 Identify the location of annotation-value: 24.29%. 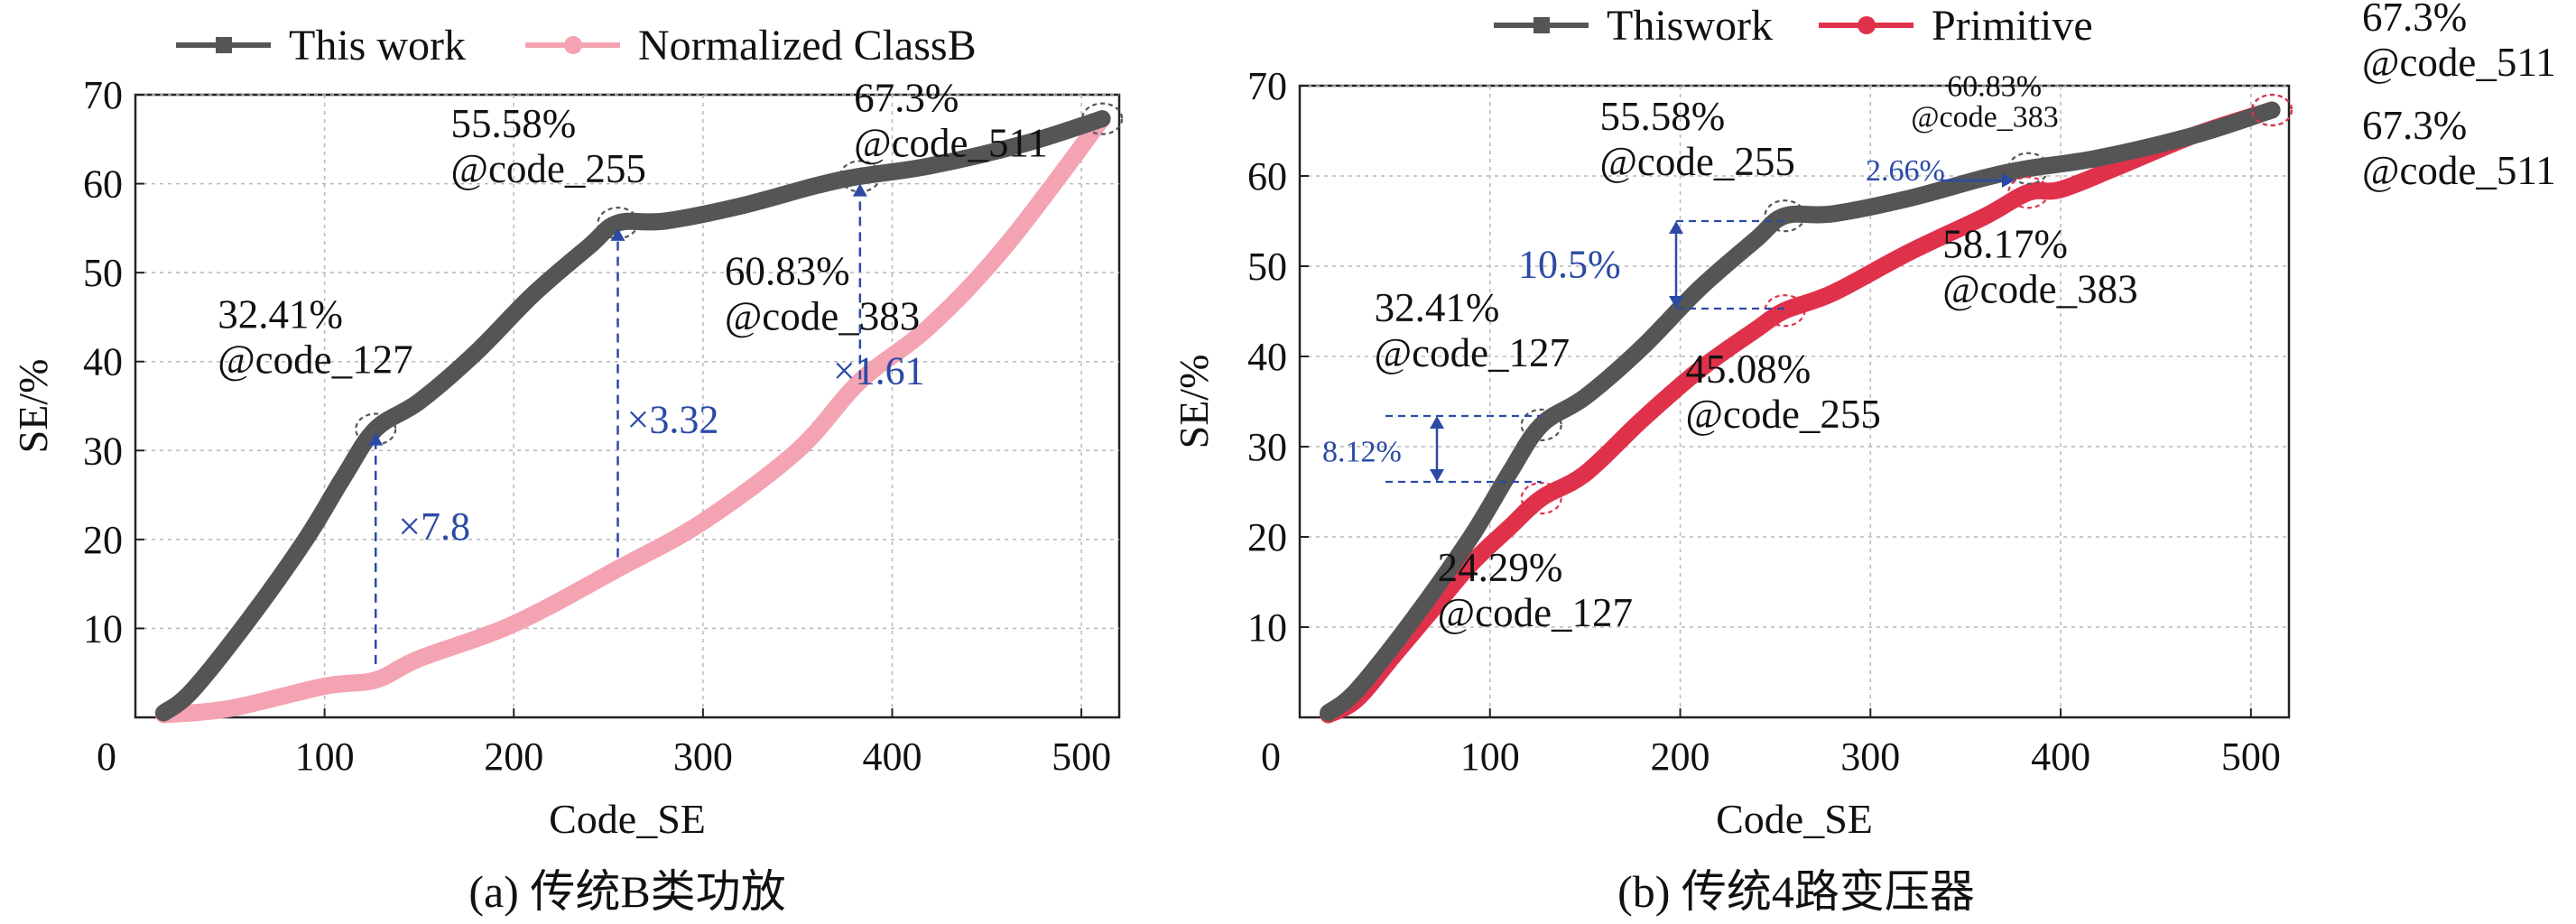
(1500, 567).